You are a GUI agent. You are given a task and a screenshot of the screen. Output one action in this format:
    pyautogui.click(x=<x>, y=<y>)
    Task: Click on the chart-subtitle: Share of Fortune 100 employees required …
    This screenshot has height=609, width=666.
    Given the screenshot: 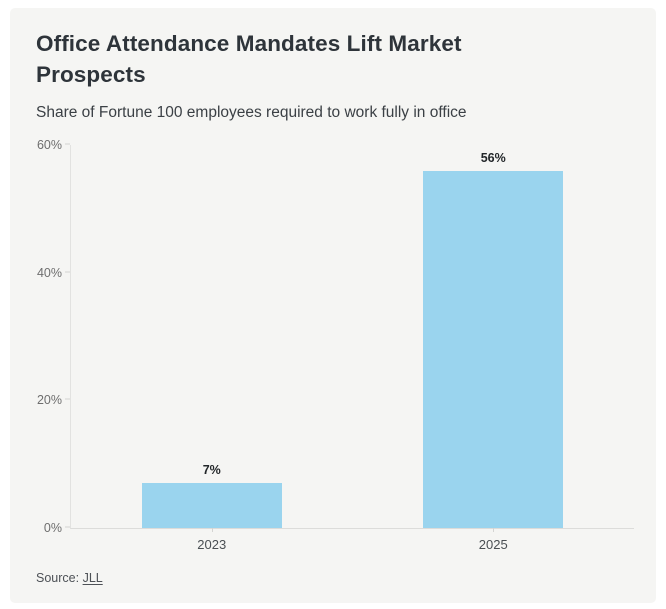 What is the action you would take?
    pyautogui.click(x=251, y=112)
    